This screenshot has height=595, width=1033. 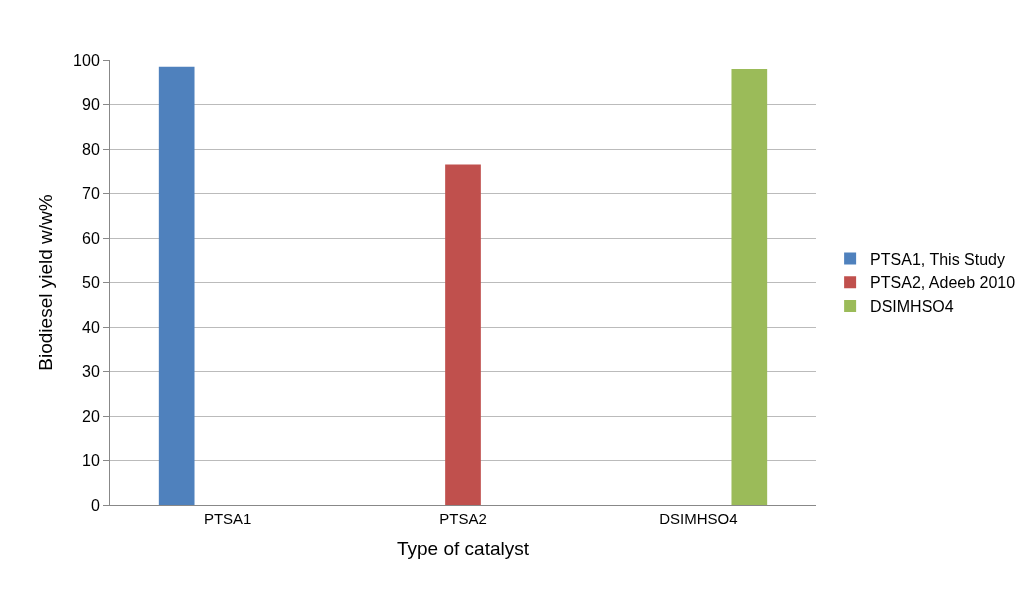 I want to click on x-tick-label: DSIMHSO4, so click(x=698, y=518).